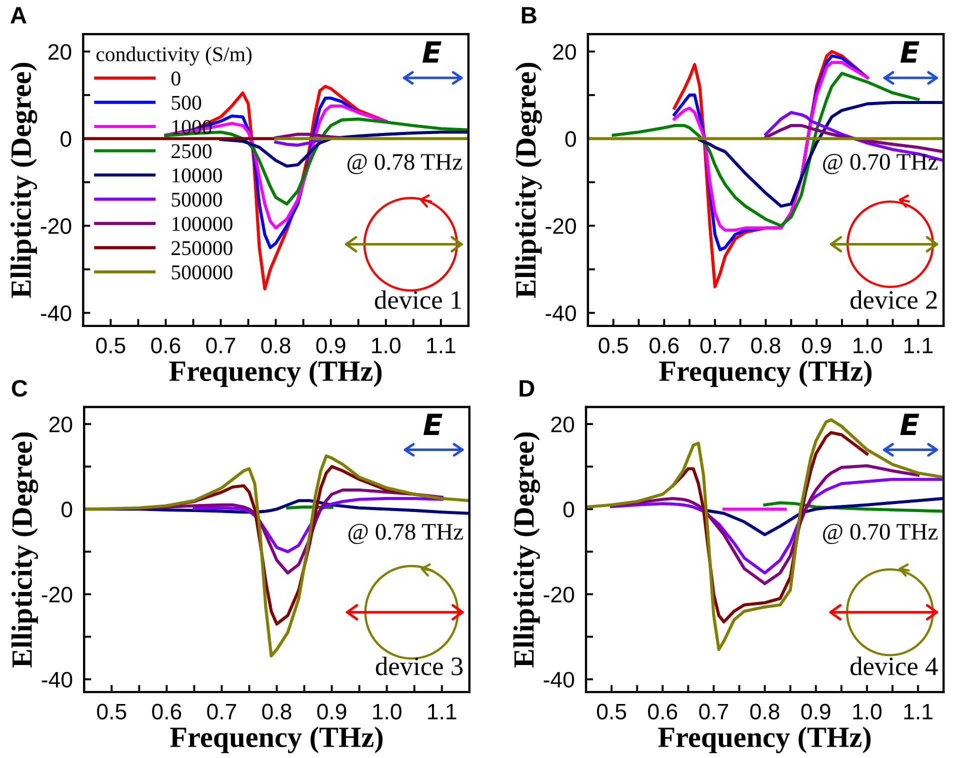 The image size is (956, 758). I want to click on legend-label: 0, so click(175, 79).